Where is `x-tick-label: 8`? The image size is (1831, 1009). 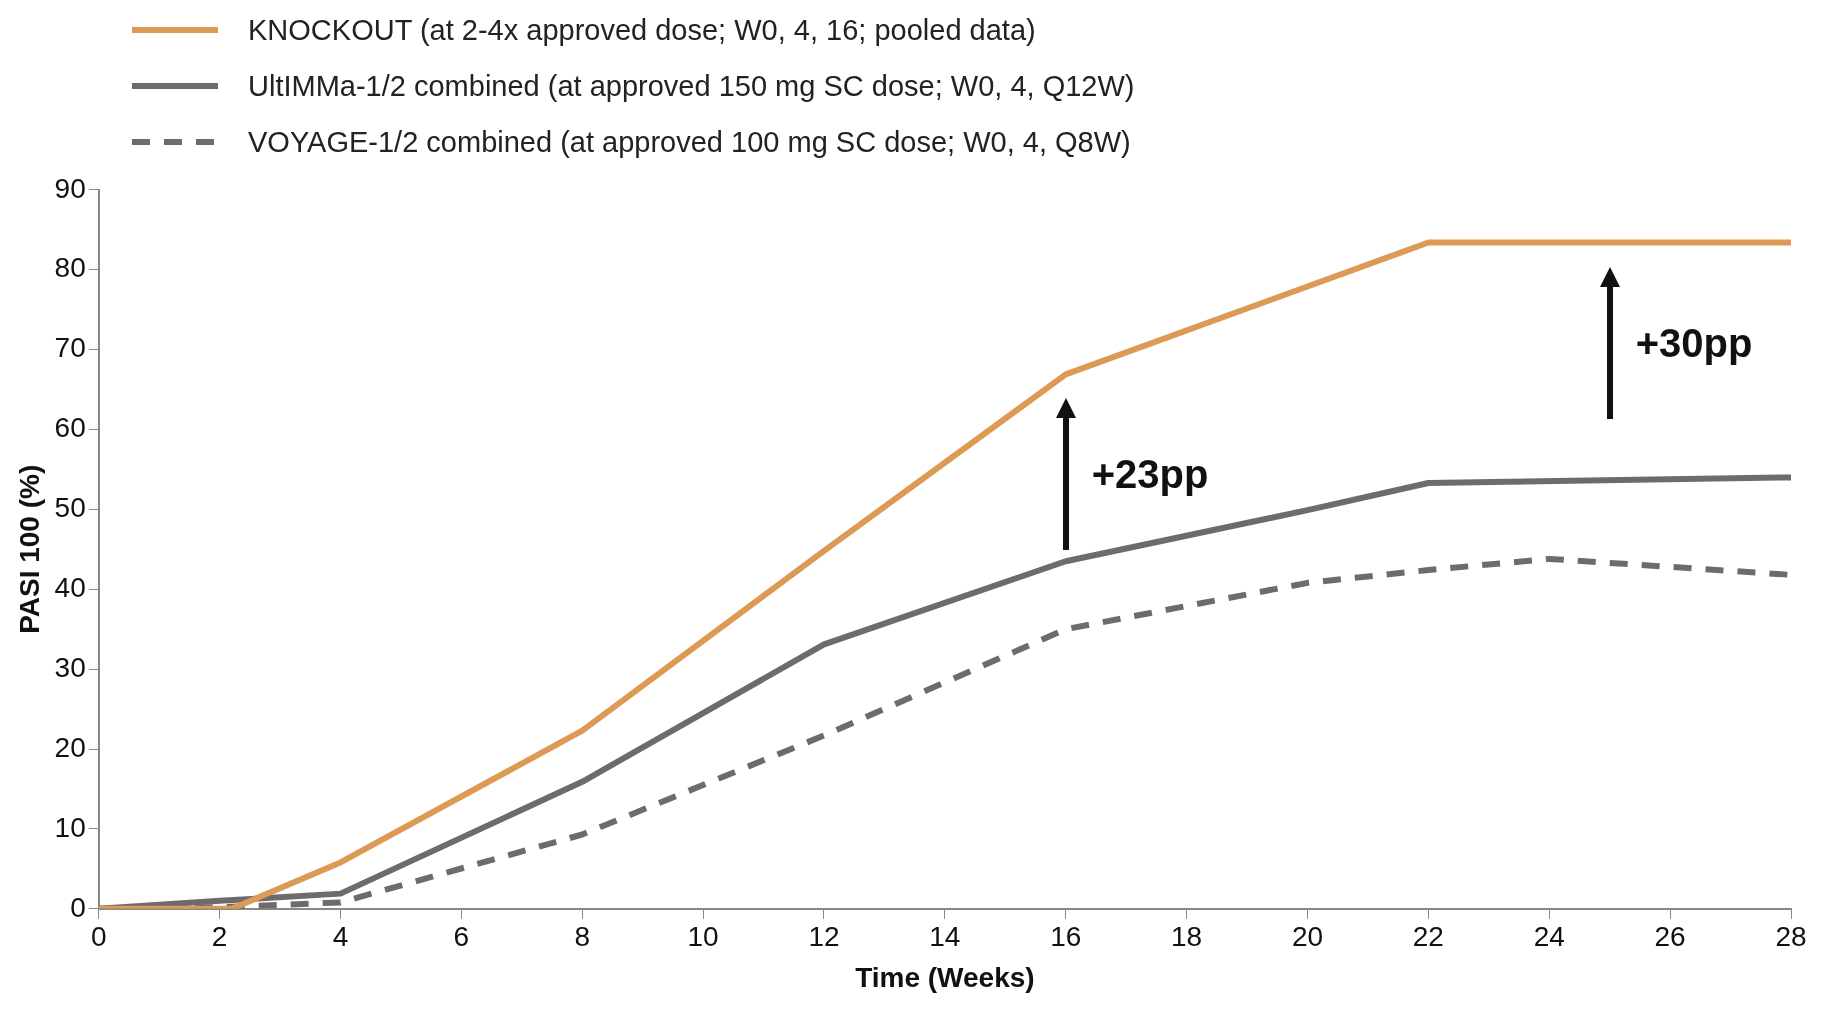 x-tick-label: 8 is located at coordinates (582, 937).